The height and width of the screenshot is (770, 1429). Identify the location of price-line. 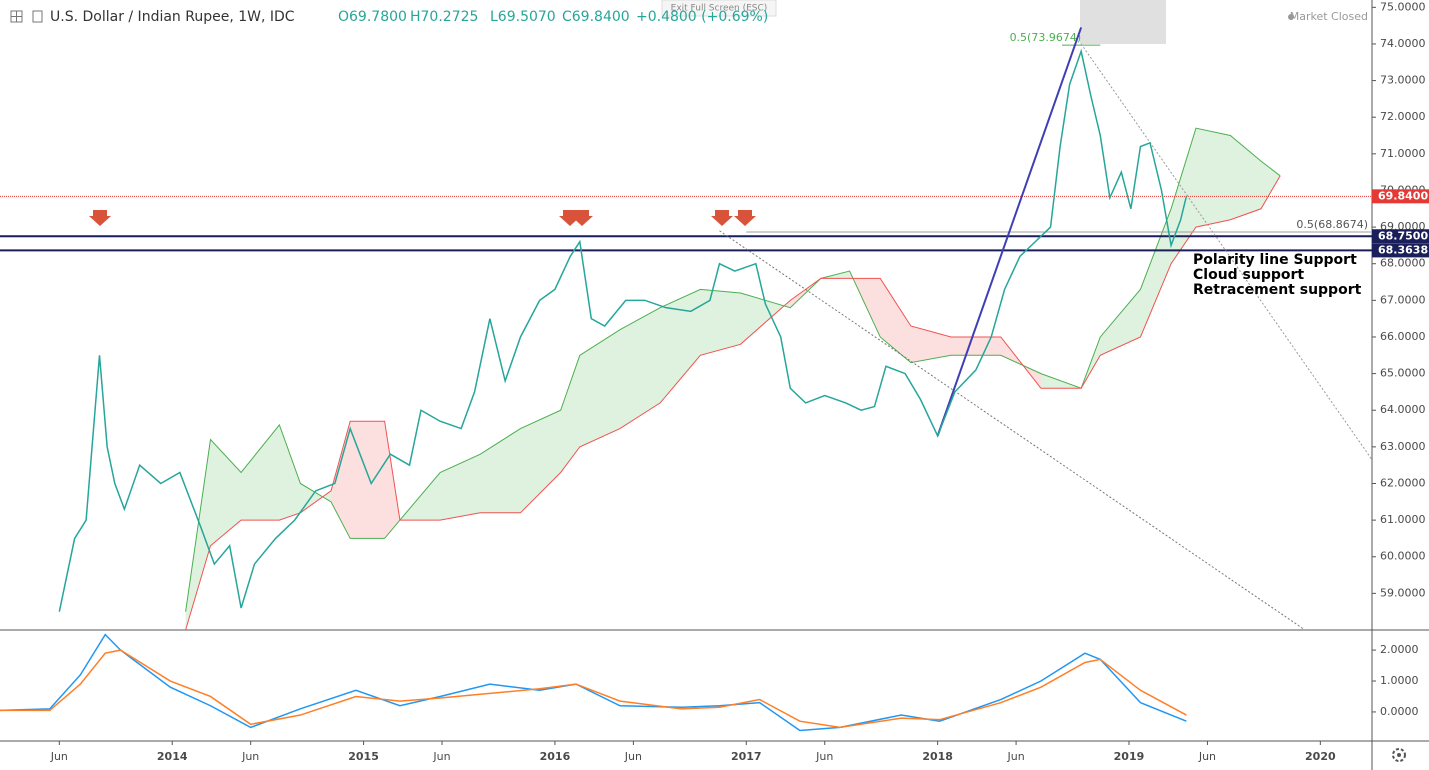
(593, 689).